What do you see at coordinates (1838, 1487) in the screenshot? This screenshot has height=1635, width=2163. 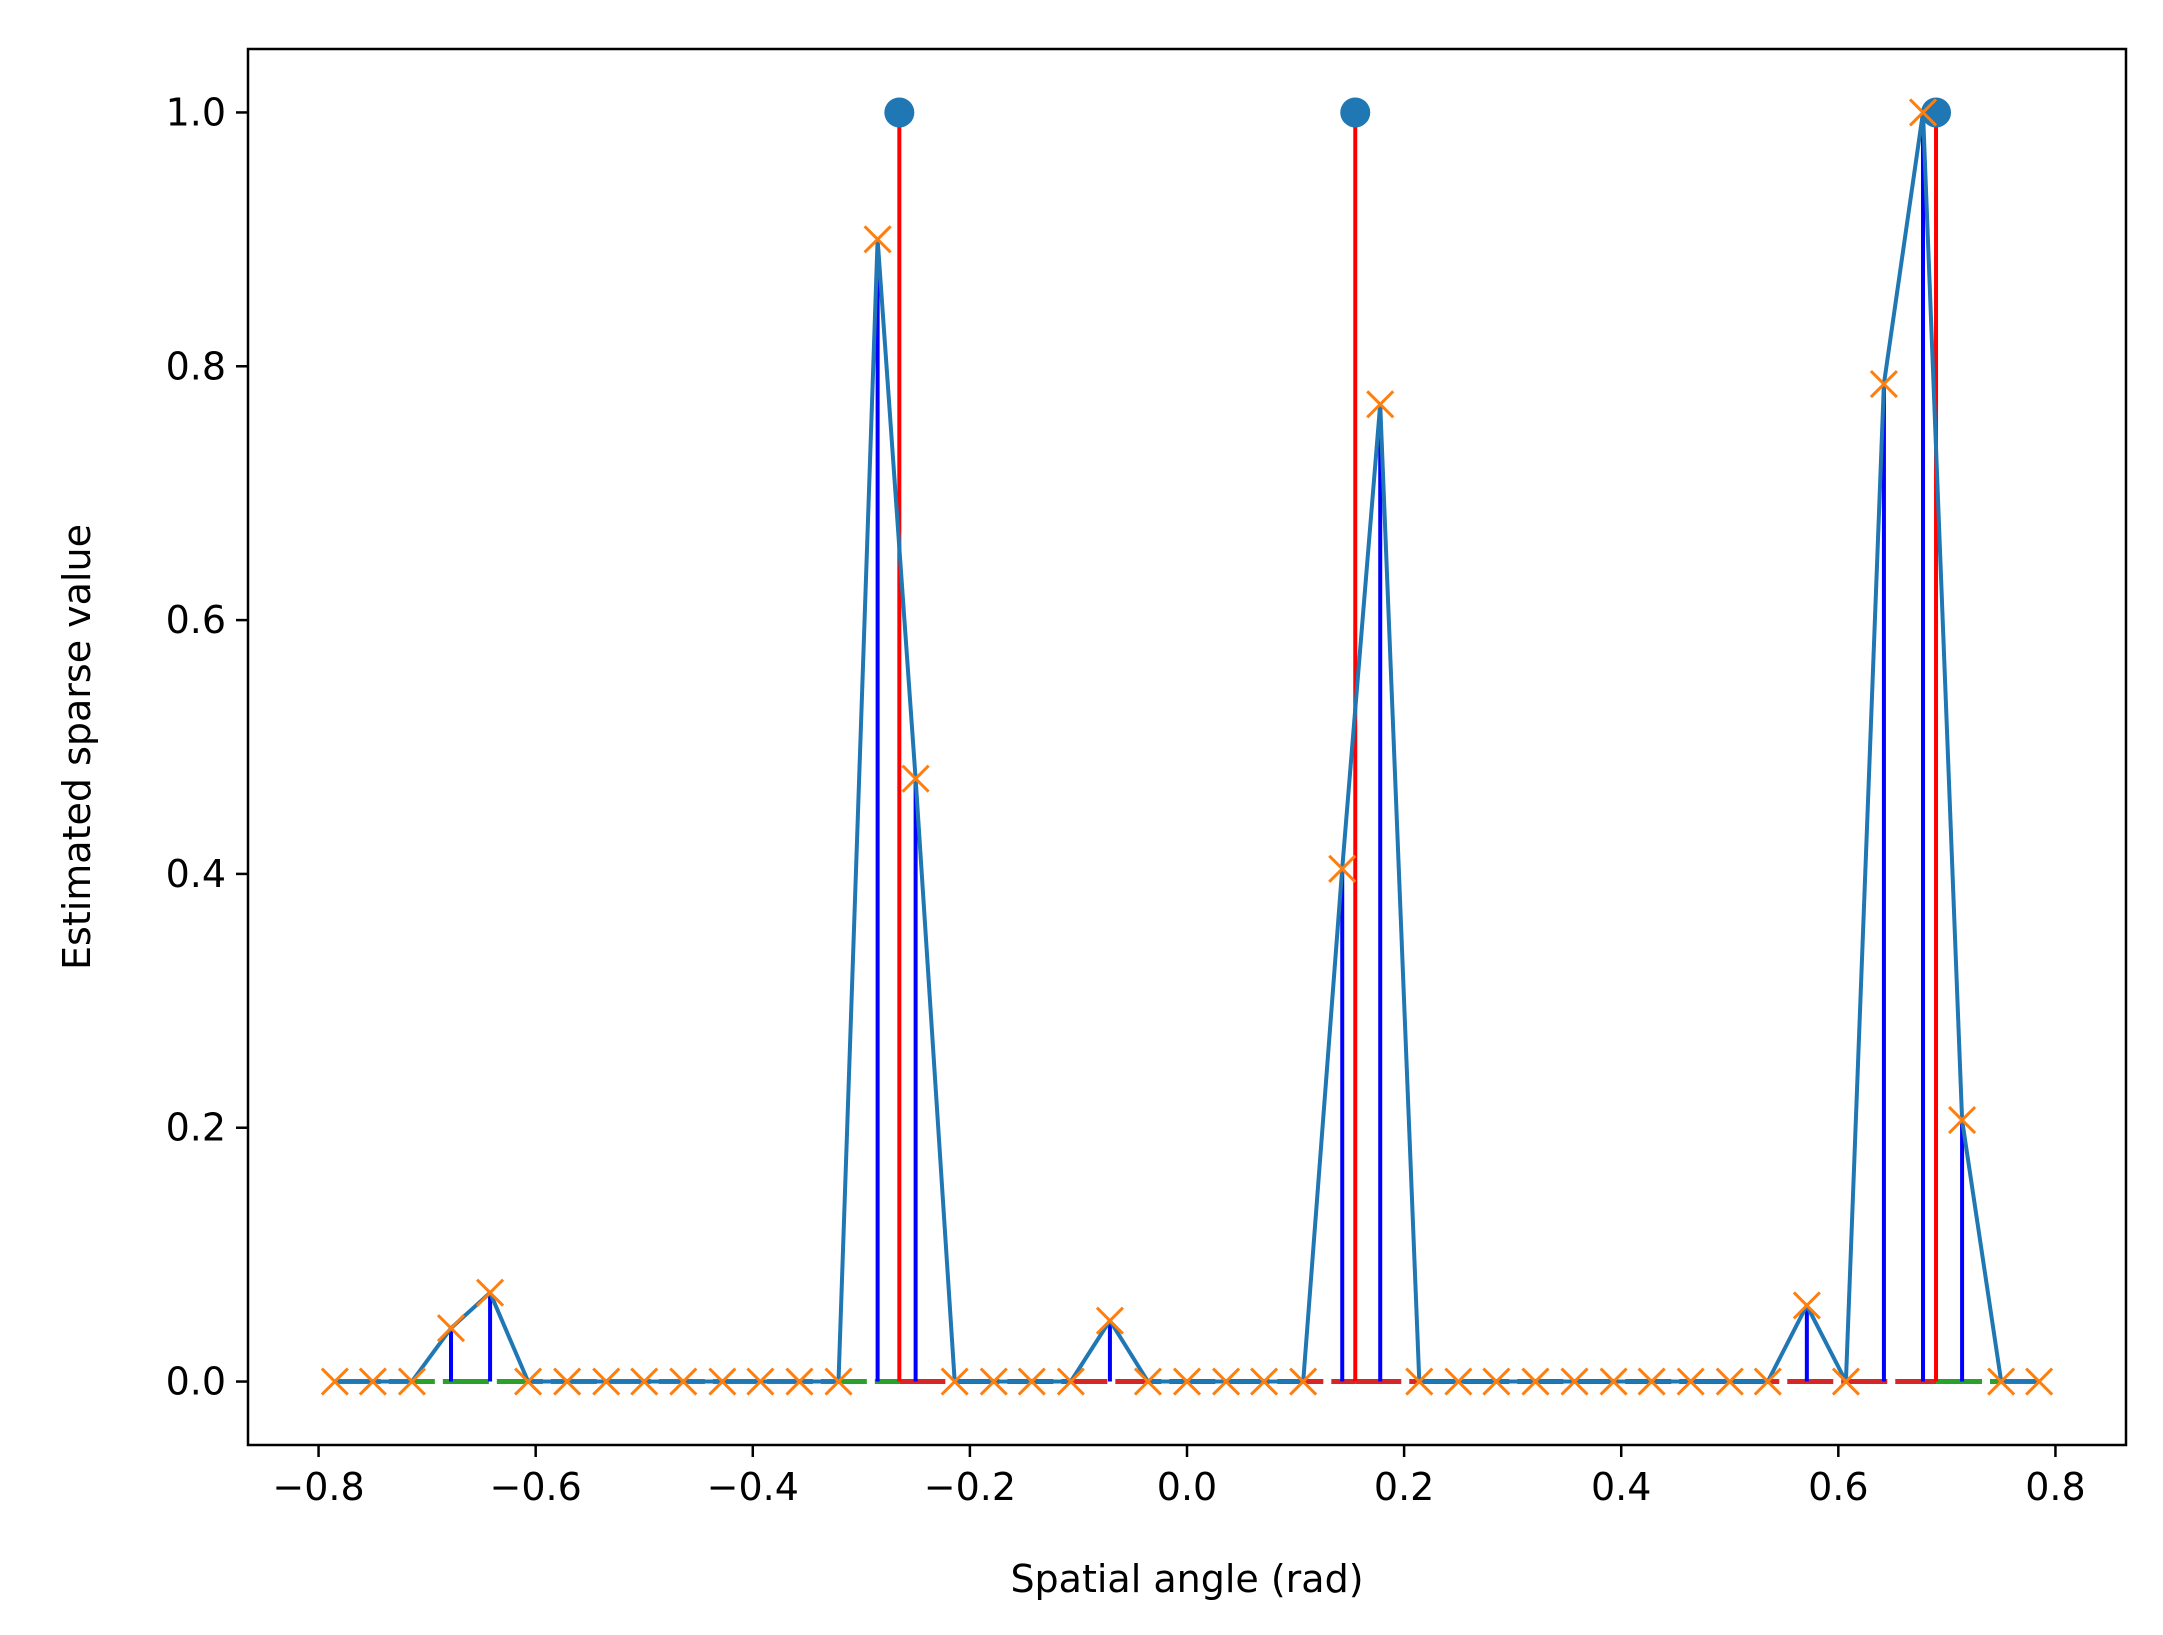 I see `x-tick-label: 0.6` at bounding box center [1838, 1487].